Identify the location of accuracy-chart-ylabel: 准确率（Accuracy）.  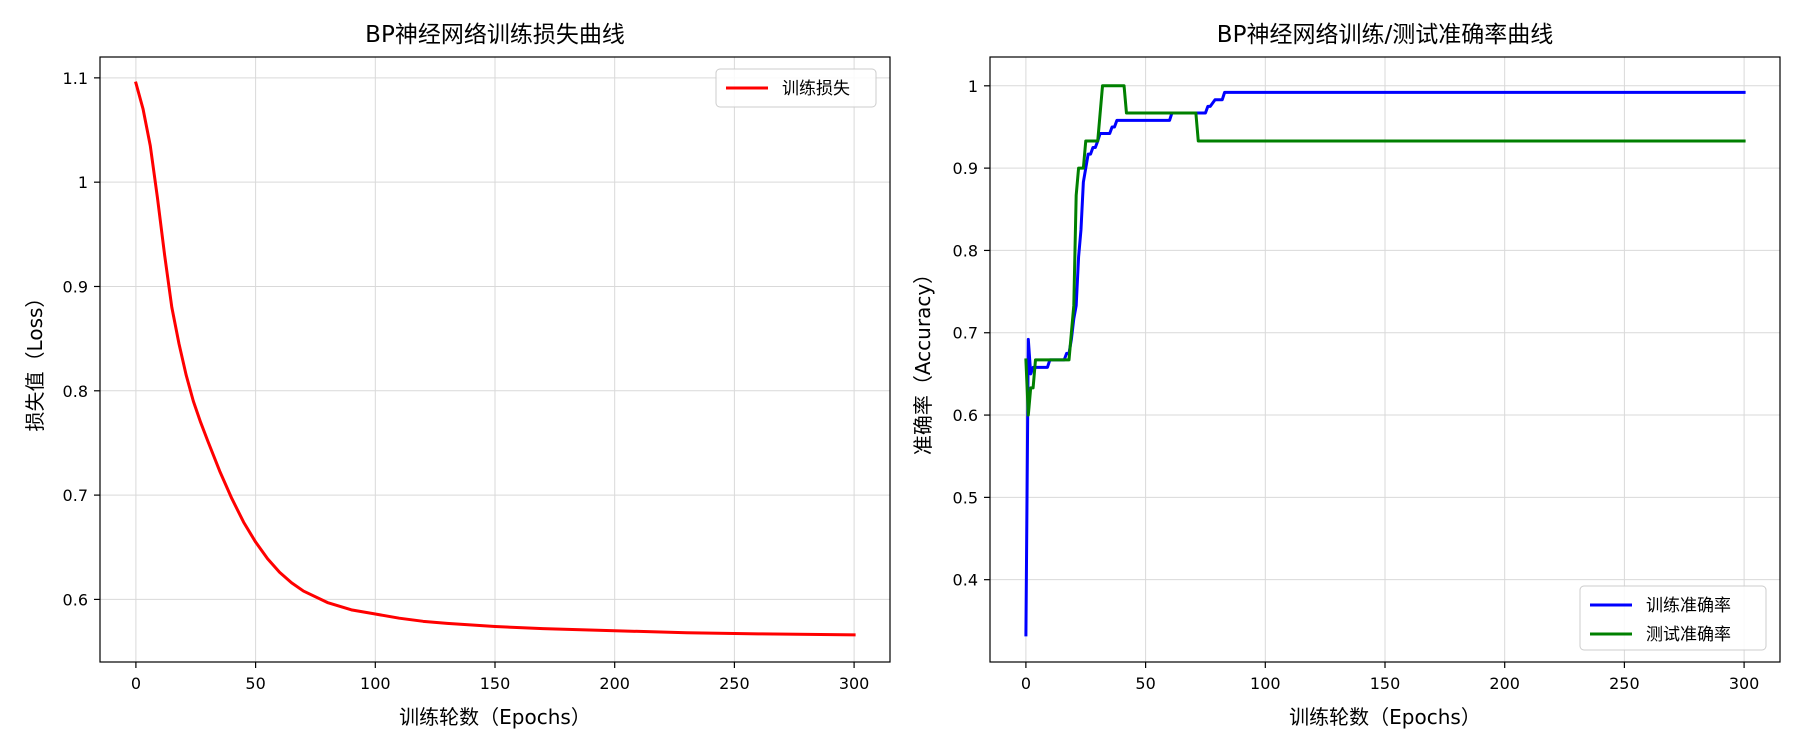
(923, 359).